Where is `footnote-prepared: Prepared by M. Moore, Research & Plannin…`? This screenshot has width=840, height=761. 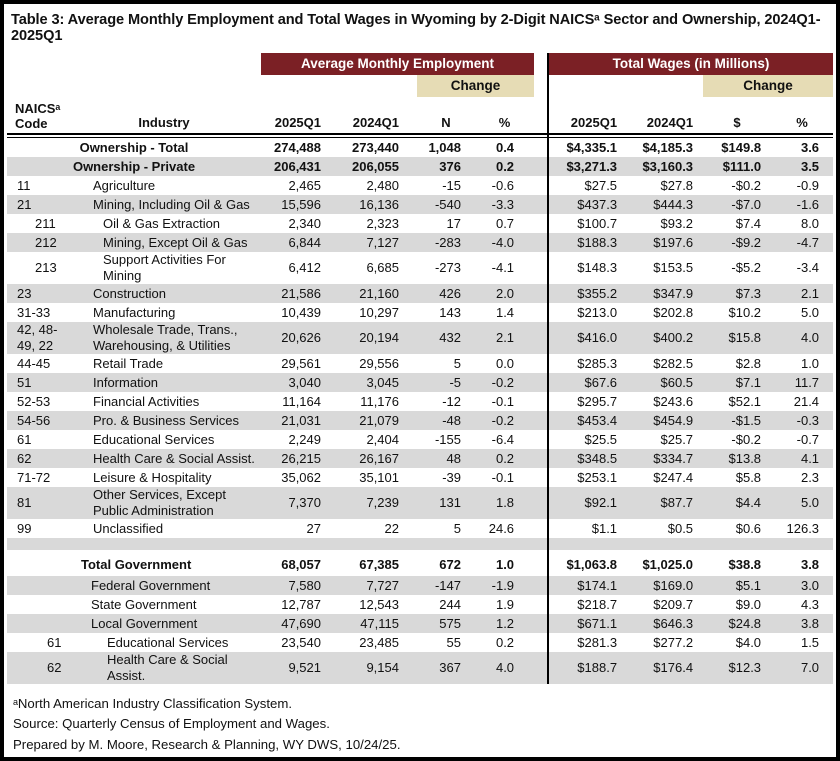
footnote-prepared: Prepared by M. Moore, Research & Plannin… is located at coordinates (207, 744).